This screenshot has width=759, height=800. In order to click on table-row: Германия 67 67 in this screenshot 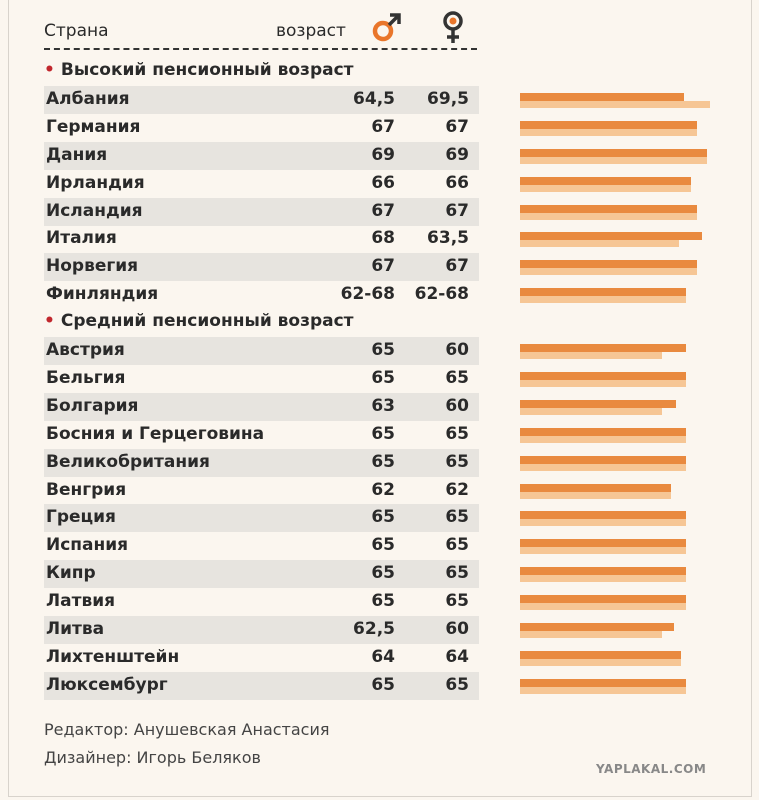, I will do `click(261, 128)`.